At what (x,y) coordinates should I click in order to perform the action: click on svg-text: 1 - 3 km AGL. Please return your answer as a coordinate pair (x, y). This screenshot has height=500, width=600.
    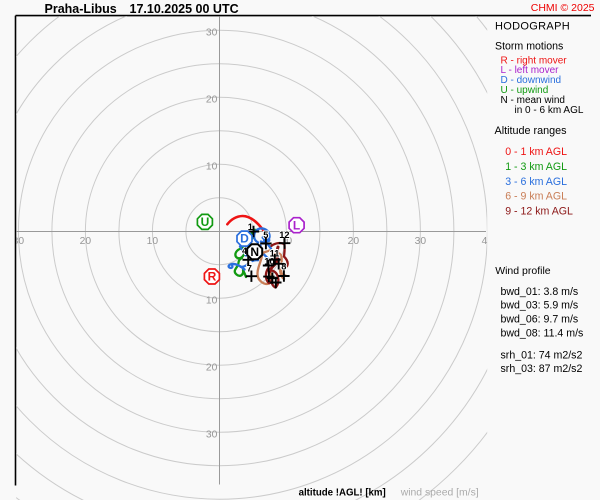
    Looking at the image, I should click on (536, 167).